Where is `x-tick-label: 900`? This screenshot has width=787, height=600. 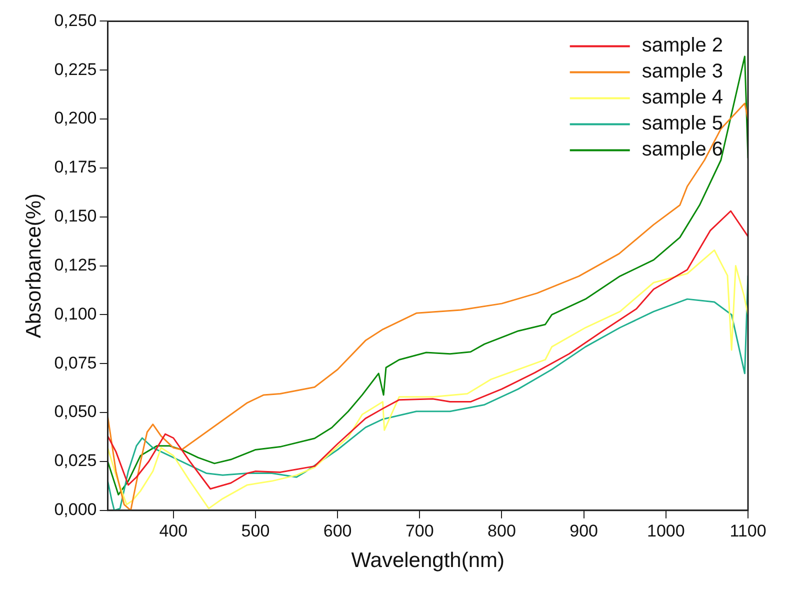 x-tick-label: 900 is located at coordinates (584, 530).